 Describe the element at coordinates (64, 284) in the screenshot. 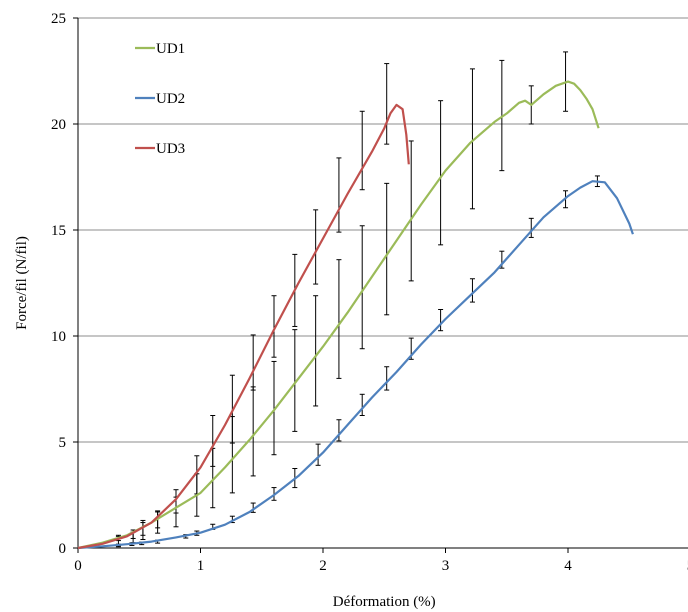

I see `y-tick-labels: 0 5 10 15 20 25` at that location.